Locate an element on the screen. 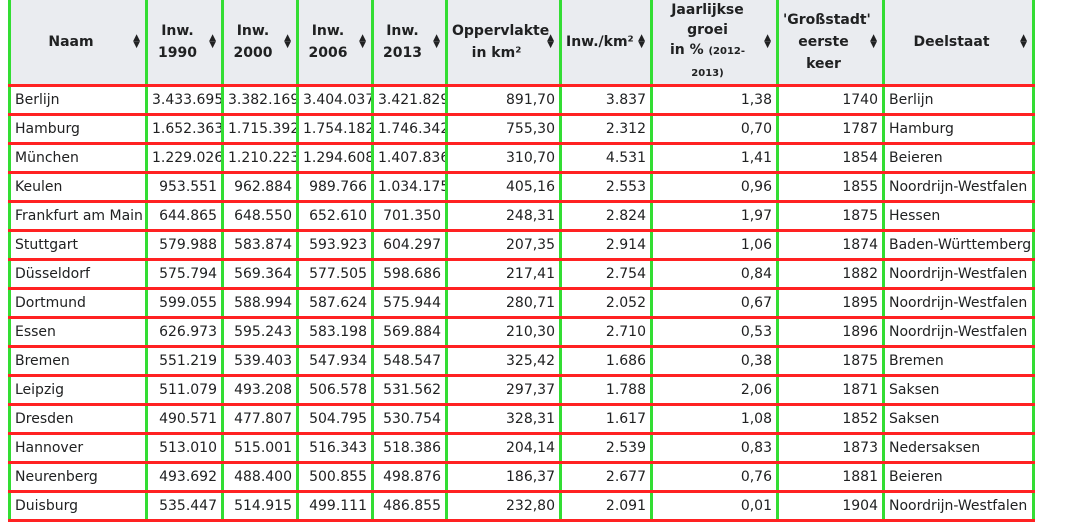 The height and width of the screenshot is (522, 1091). cell-dichtheid: 4.531 is located at coordinates (606, 158).